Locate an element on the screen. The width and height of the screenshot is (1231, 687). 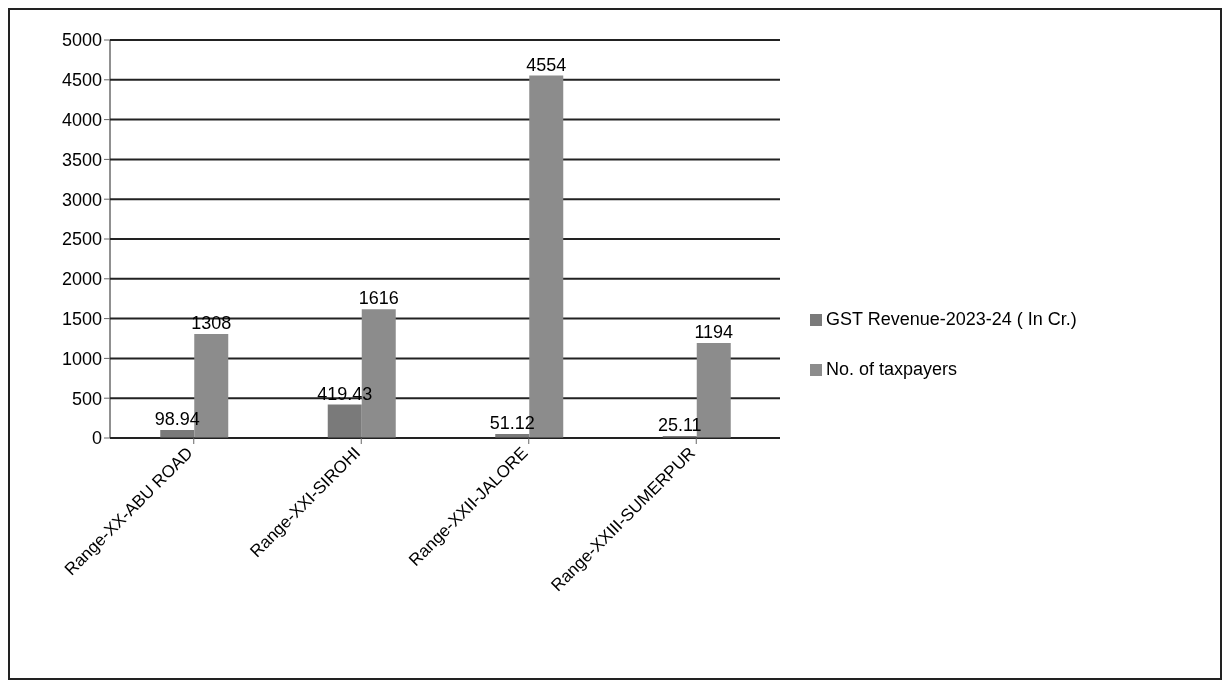
y-tick-label: 4500 is located at coordinates (81, 80).